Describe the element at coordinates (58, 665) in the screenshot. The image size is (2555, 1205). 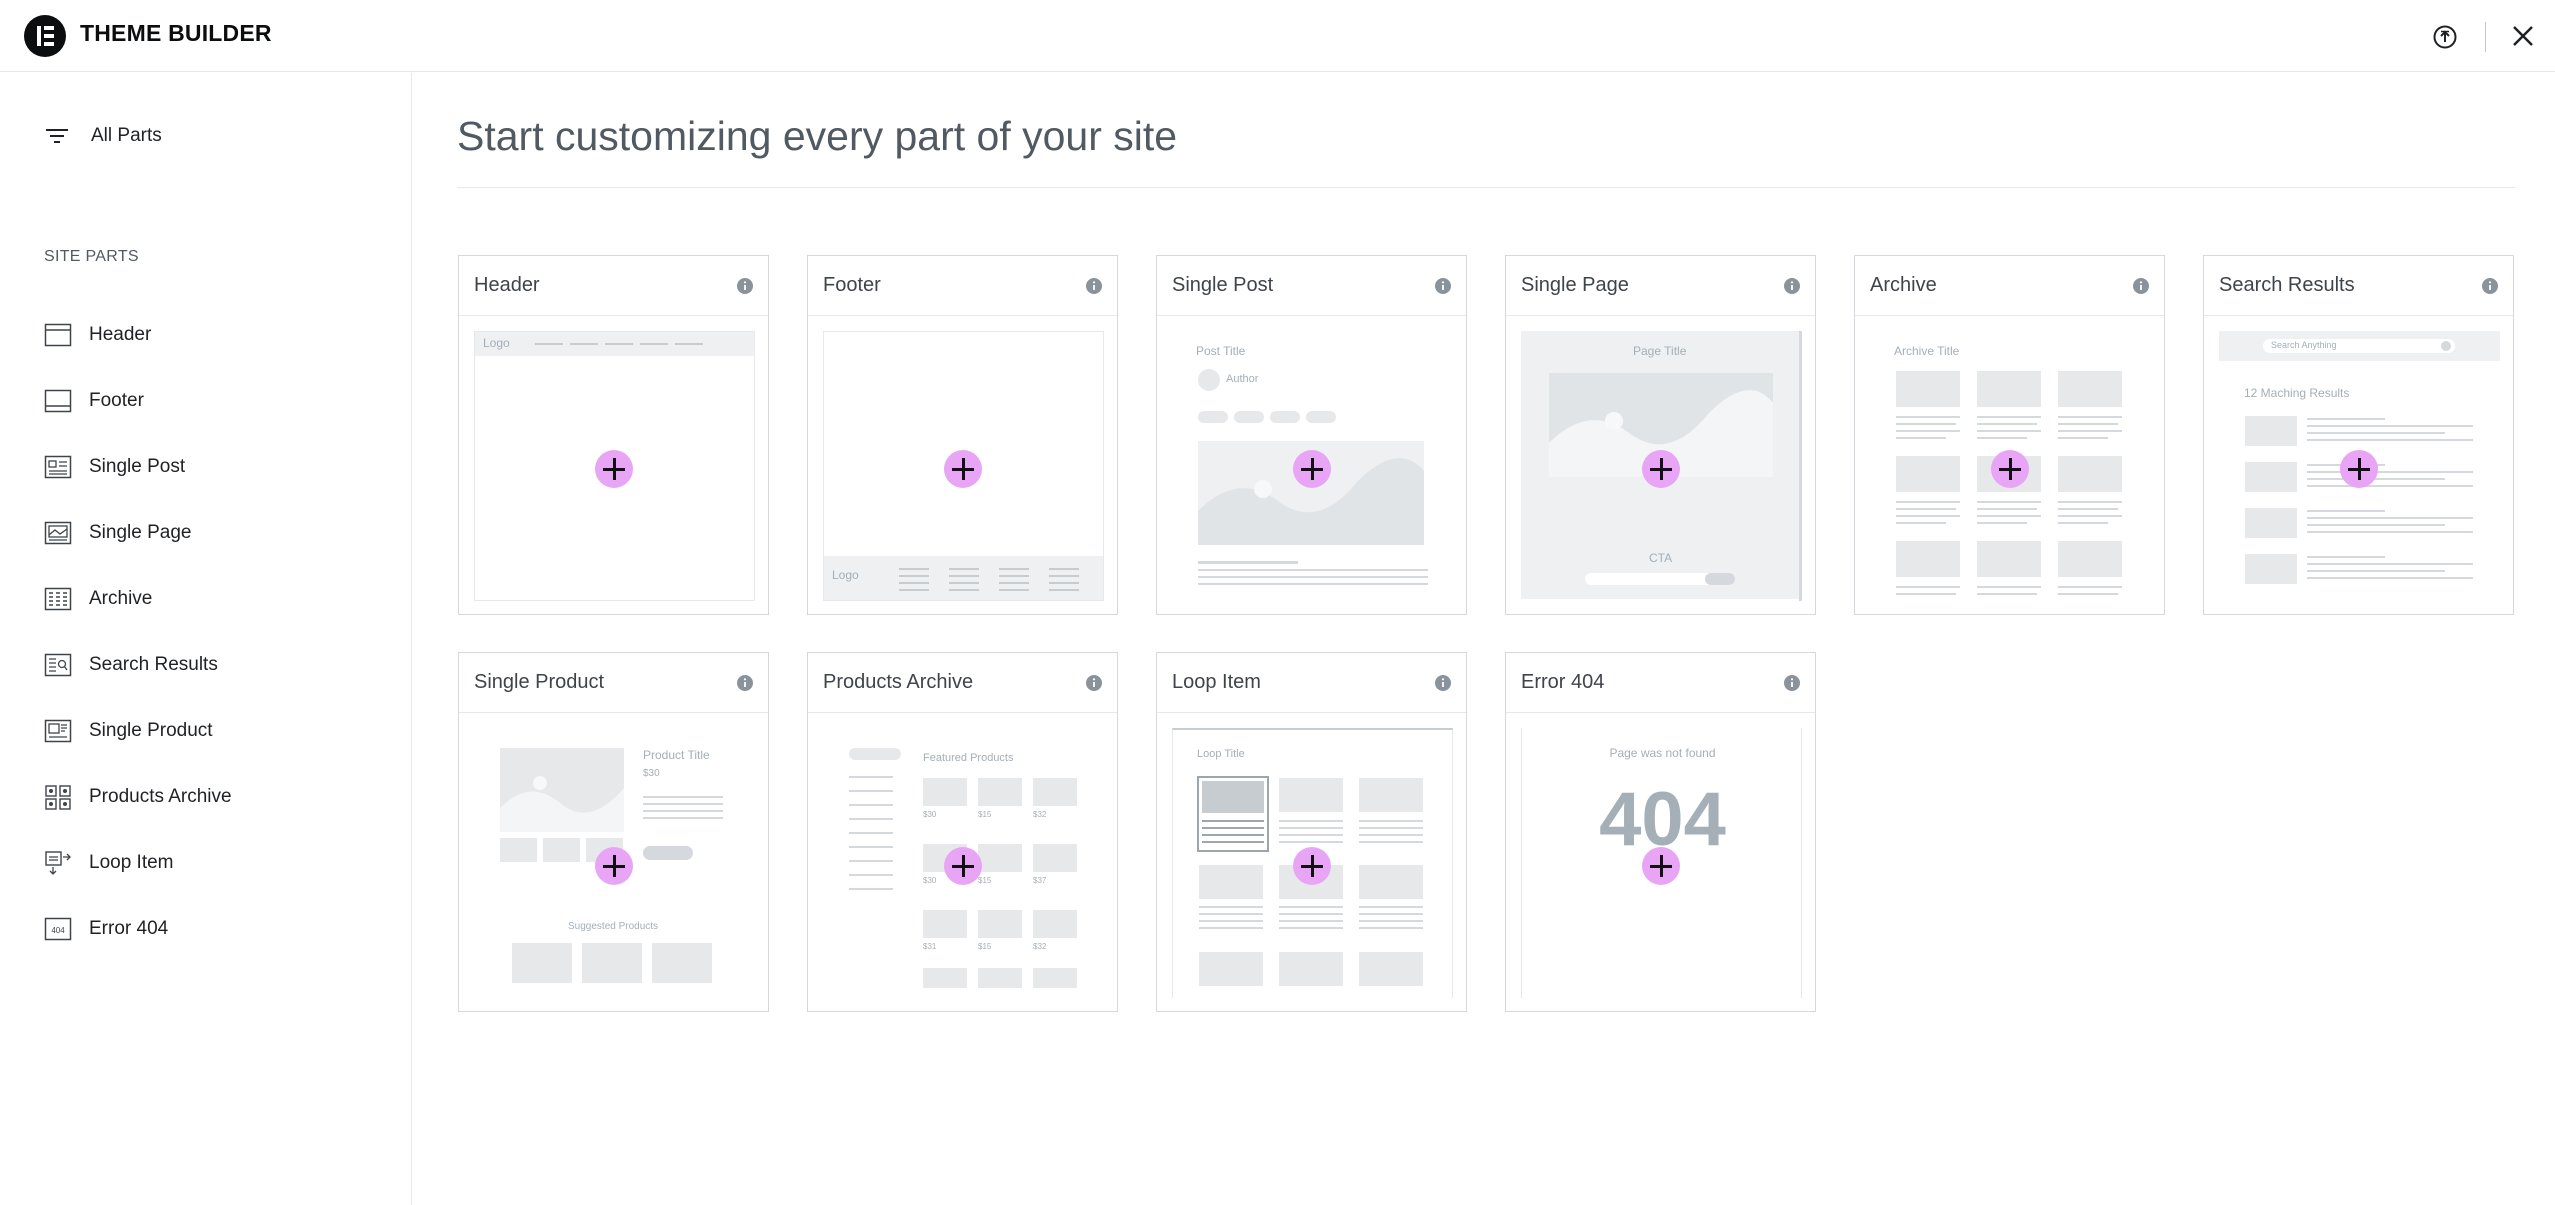
I see `search-results-icon` at that location.